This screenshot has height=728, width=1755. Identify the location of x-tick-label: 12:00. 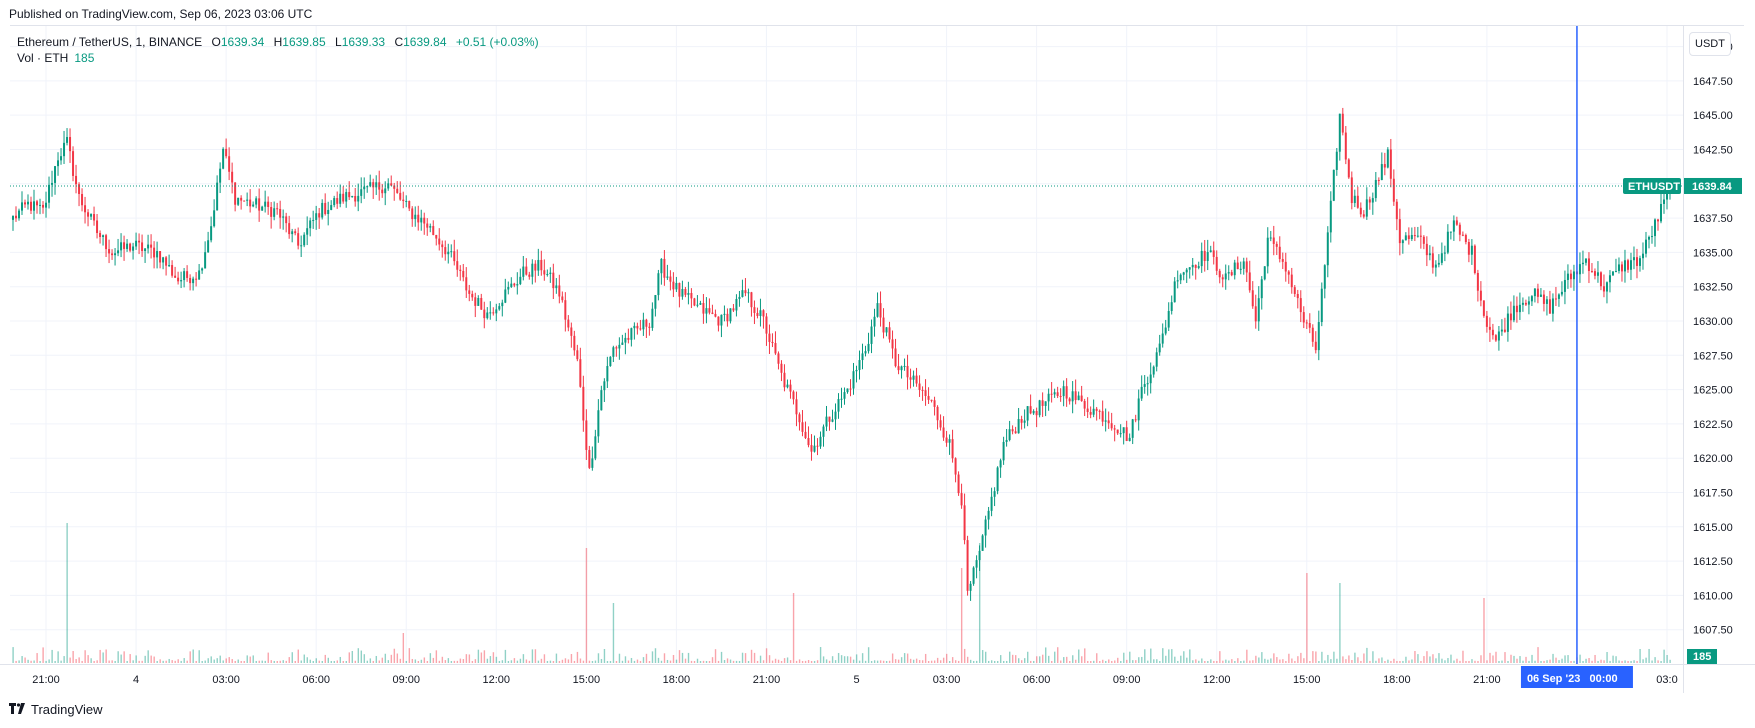
(1217, 680).